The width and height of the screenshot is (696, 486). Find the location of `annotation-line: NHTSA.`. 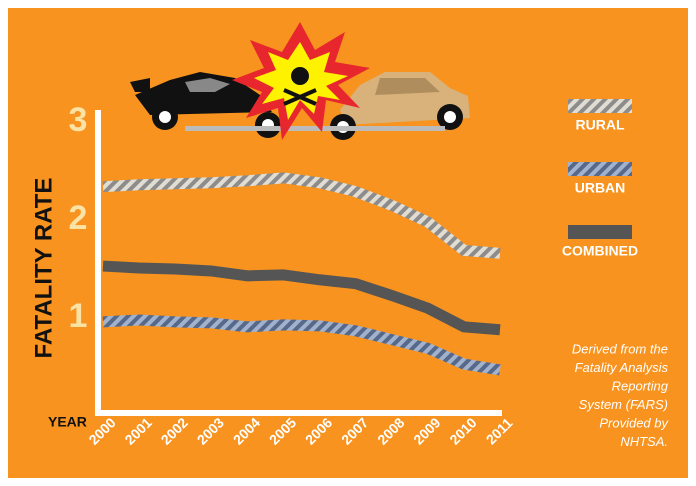

annotation-line: NHTSA. is located at coordinates (644, 441).